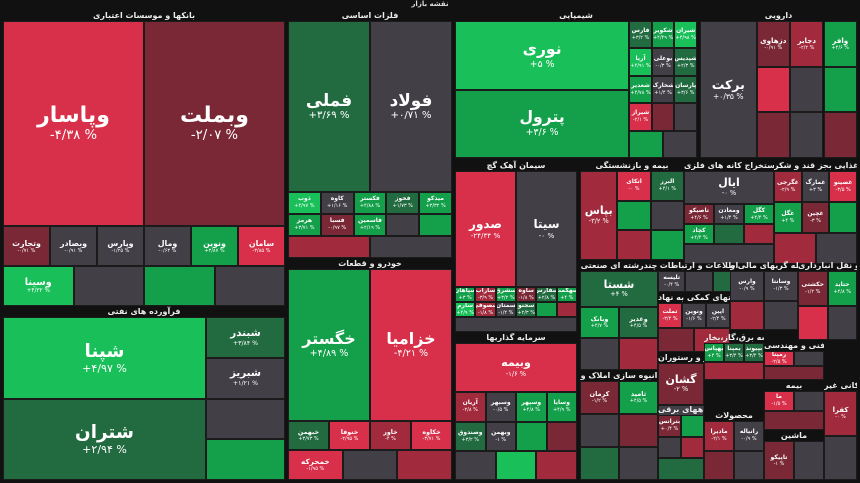 The image size is (860, 483). What do you see at coordinates (718, 315) in the screenshot?
I see `stock-tile: اپین -۲/۴ %` at bounding box center [718, 315].